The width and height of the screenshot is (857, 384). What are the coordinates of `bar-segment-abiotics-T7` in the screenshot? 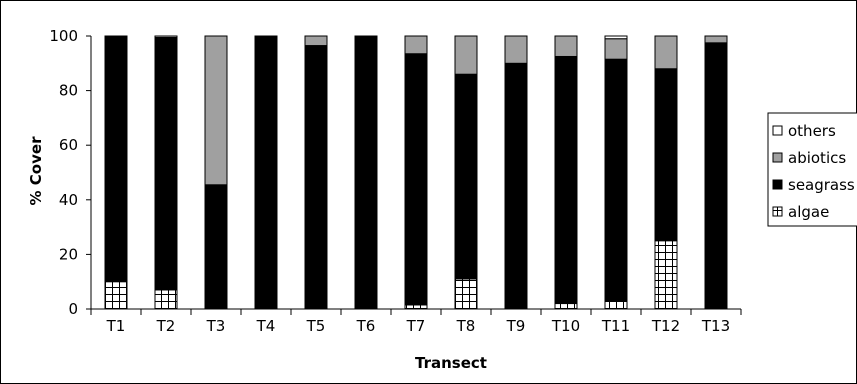 It's located at (416, 45).